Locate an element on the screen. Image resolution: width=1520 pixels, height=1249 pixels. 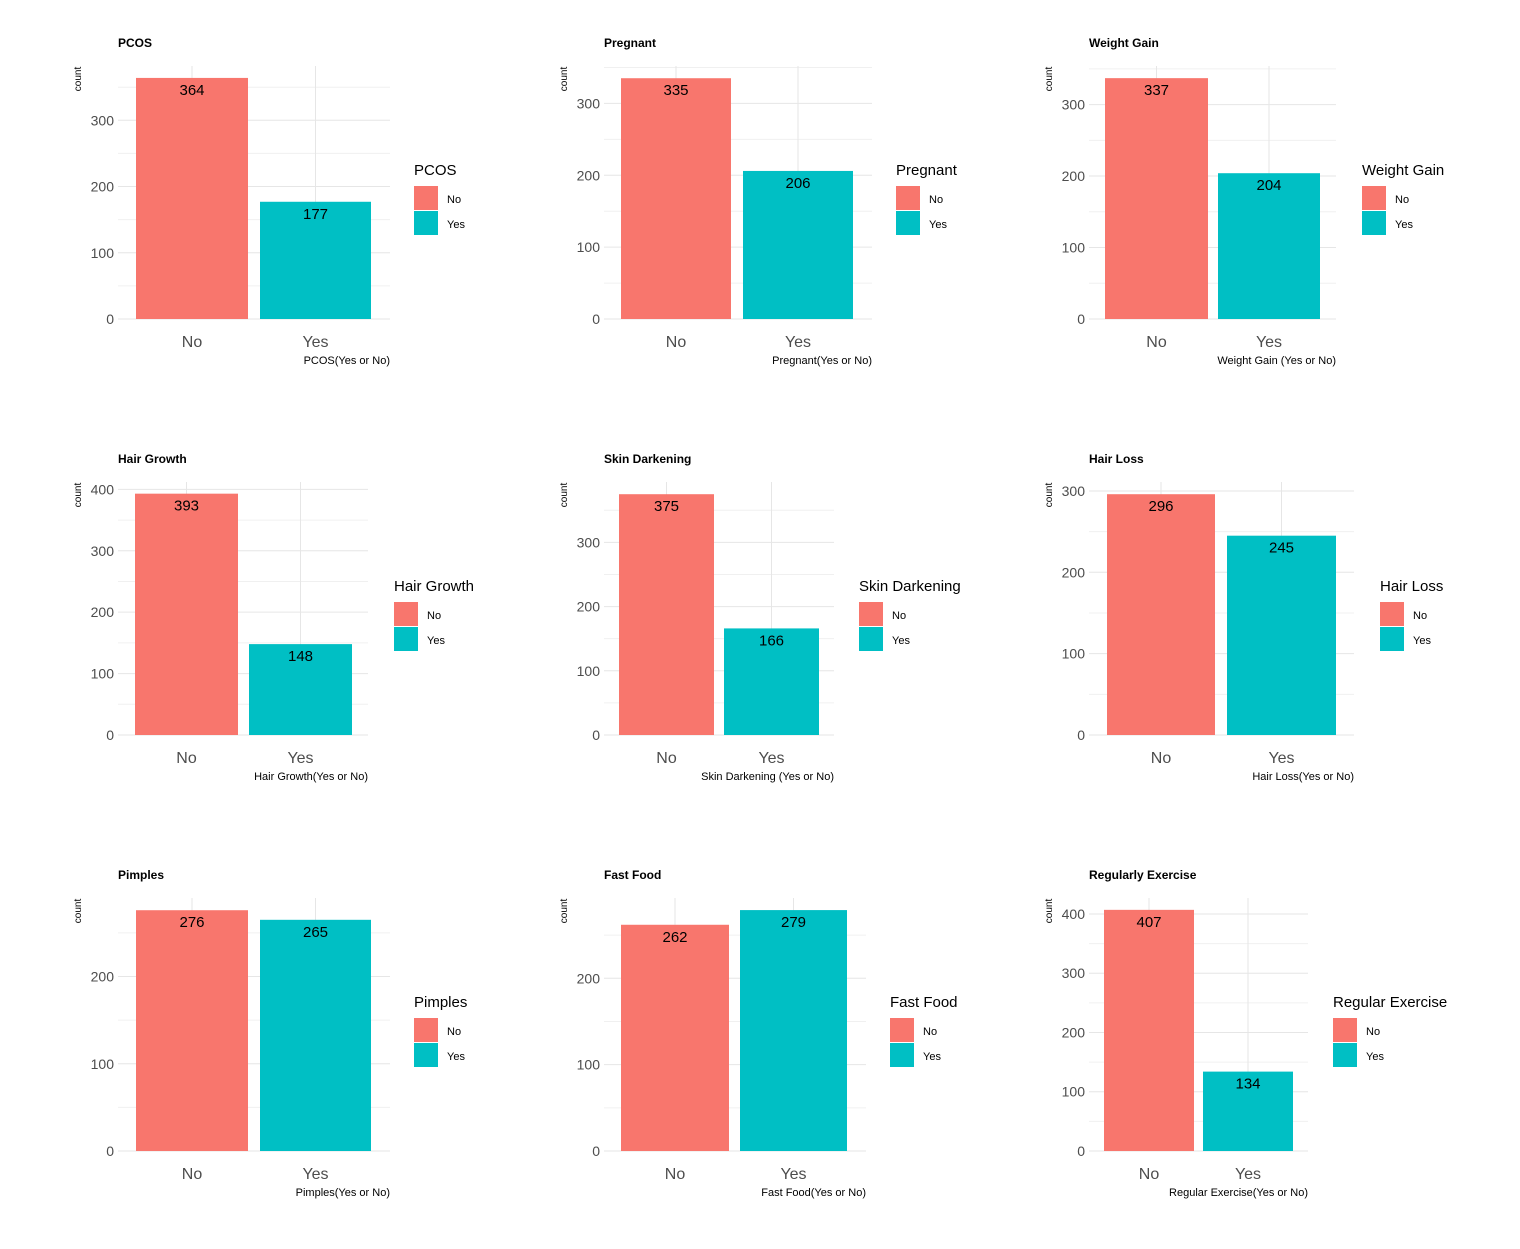
x-axis-label: Regular Exercise(Yes or No) is located at coordinates (1238, 1193).